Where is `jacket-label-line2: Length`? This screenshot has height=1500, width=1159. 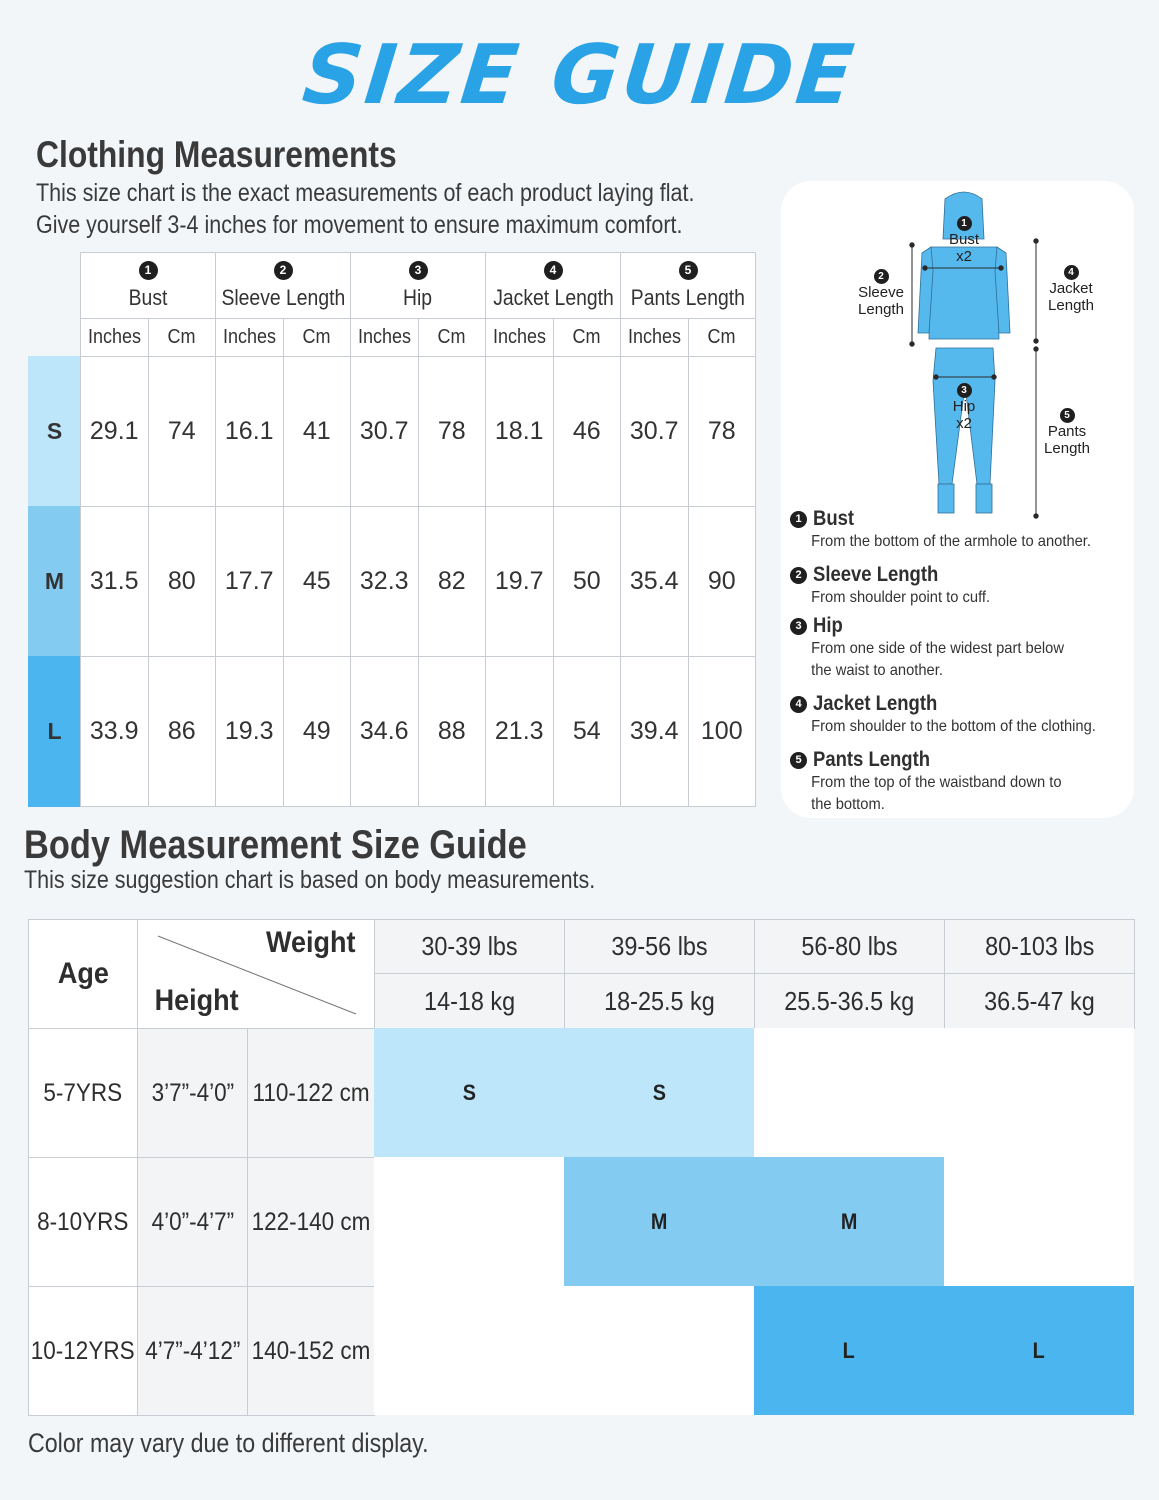
jacket-label-line2: Length is located at coordinates (1071, 305).